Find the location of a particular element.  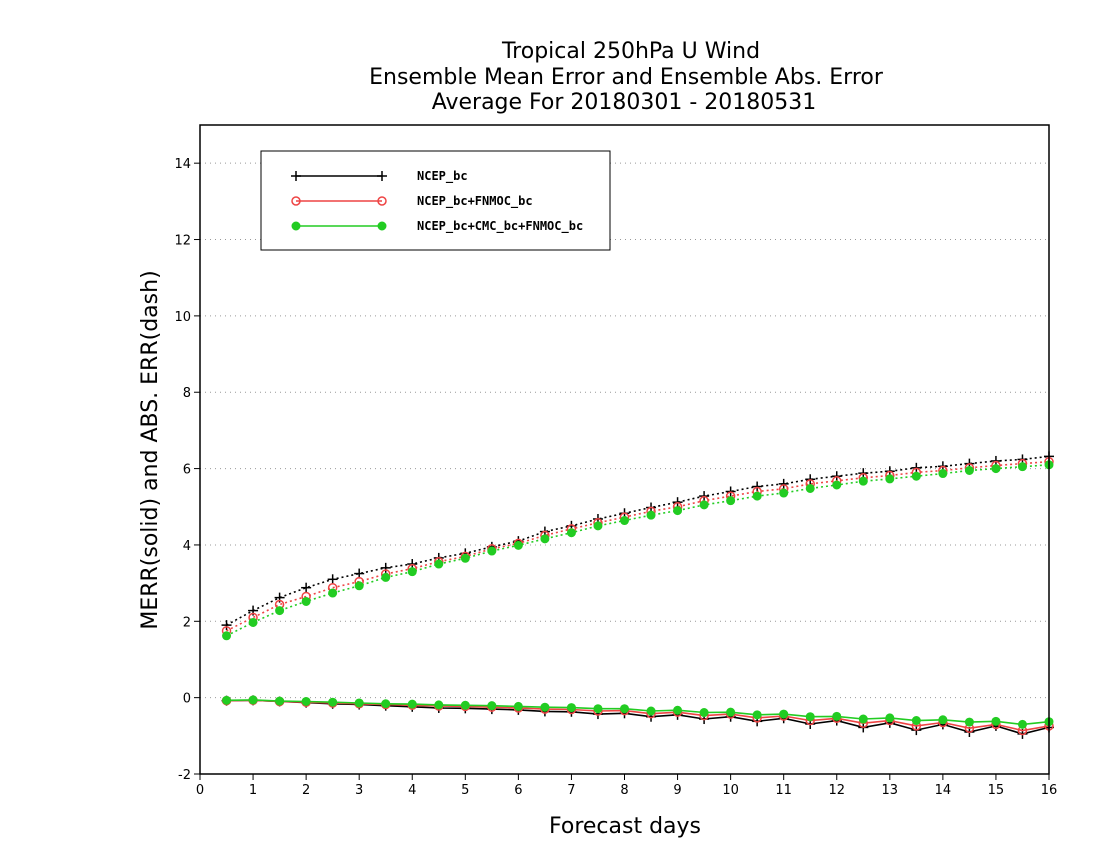

y-tick-label: 6 is located at coordinates (187, 470).